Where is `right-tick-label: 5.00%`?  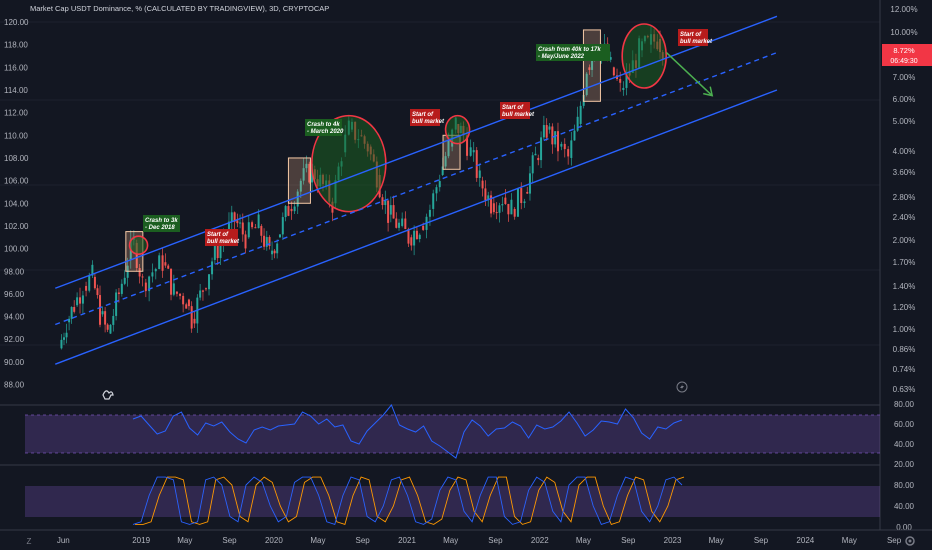
right-tick-label: 5.00% is located at coordinates (904, 121).